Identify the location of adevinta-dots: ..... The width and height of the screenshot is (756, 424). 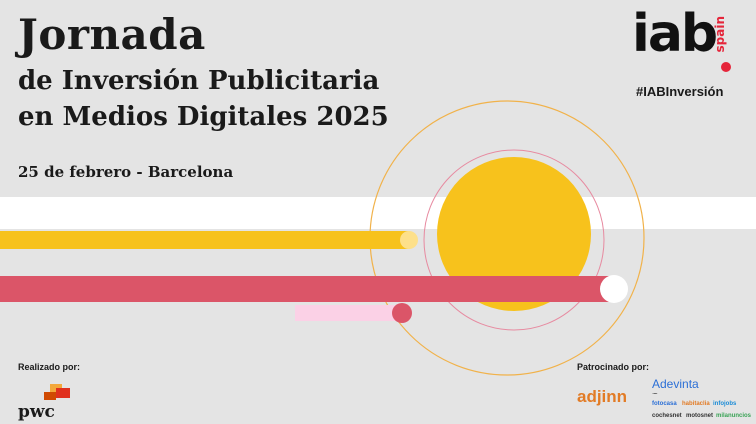
(655, 391).